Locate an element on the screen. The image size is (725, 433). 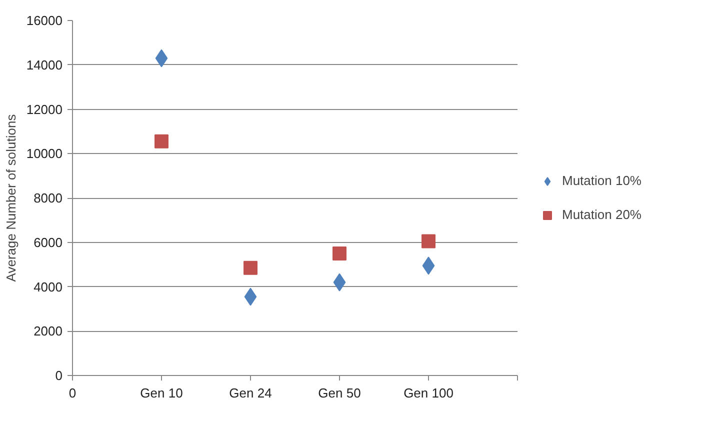
legend-label: Mutation 20% is located at coordinates (602, 214).